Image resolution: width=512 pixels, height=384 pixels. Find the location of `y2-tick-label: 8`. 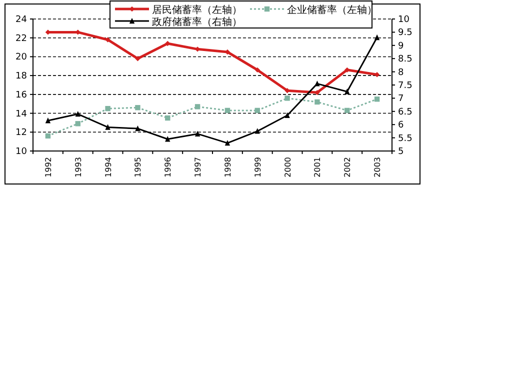

y2-tick-label: 8 is located at coordinates (401, 73).